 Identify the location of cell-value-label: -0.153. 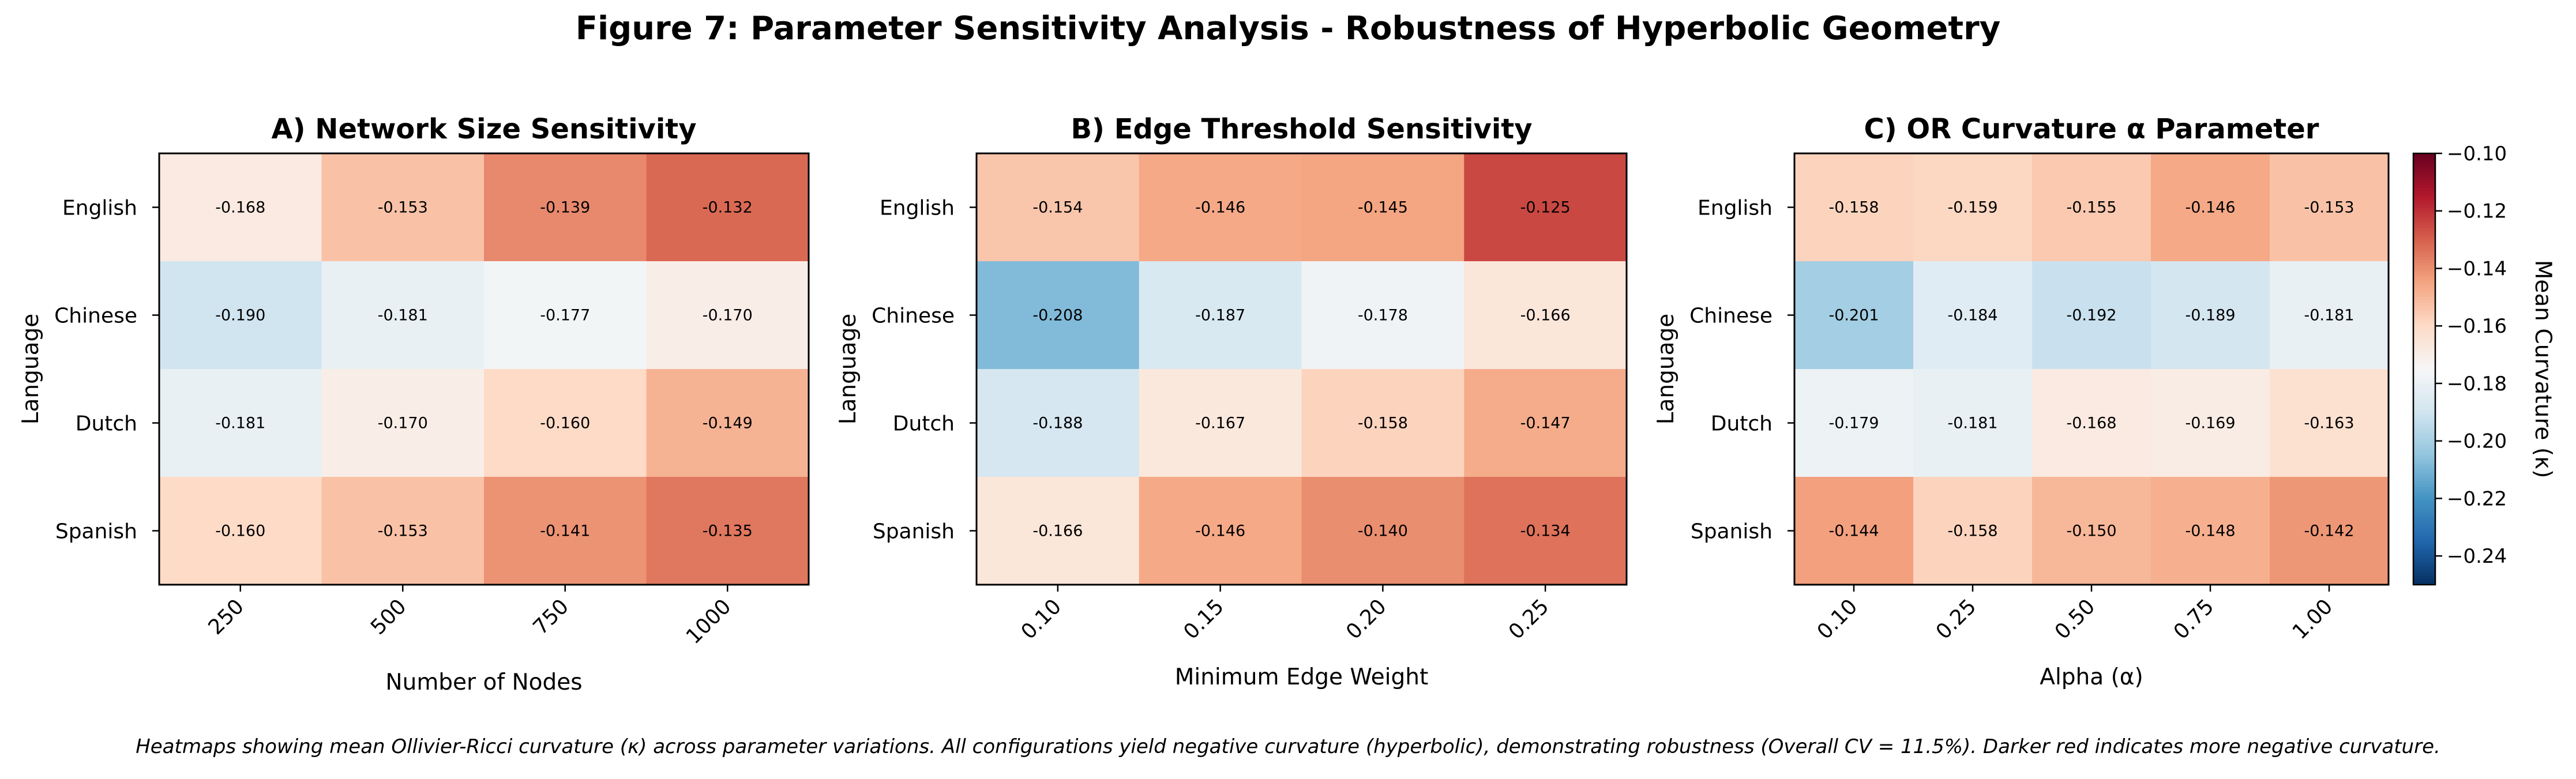
(2329, 208).